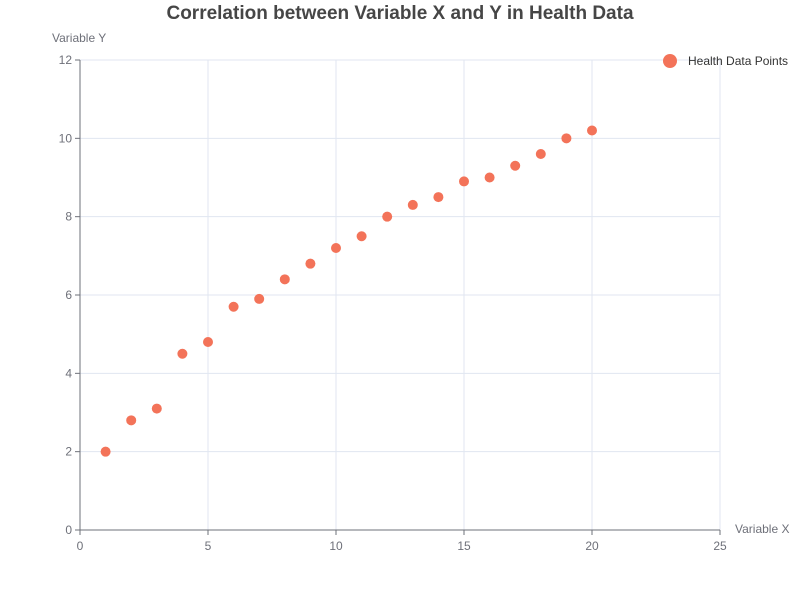  What do you see at coordinates (720, 546) in the screenshot?
I see `x-tick-label: 25` at bounding box center [720, 546].